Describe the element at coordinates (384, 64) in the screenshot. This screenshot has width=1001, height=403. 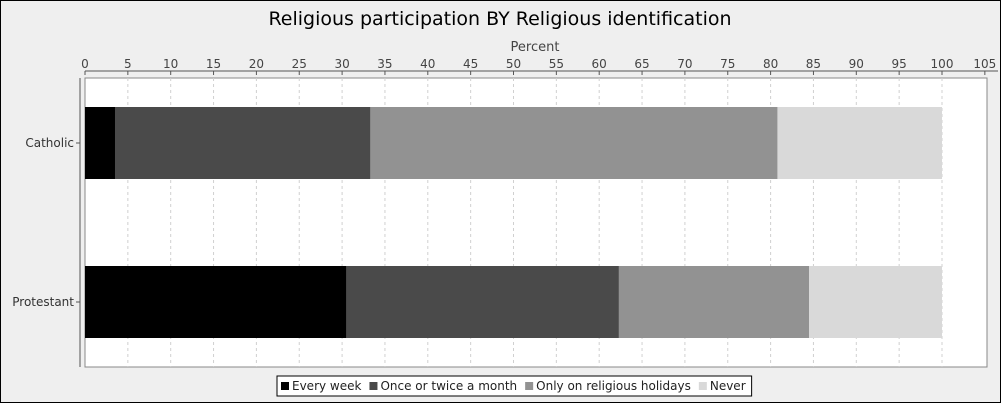
I see `x-tick-label: 35` at that location.